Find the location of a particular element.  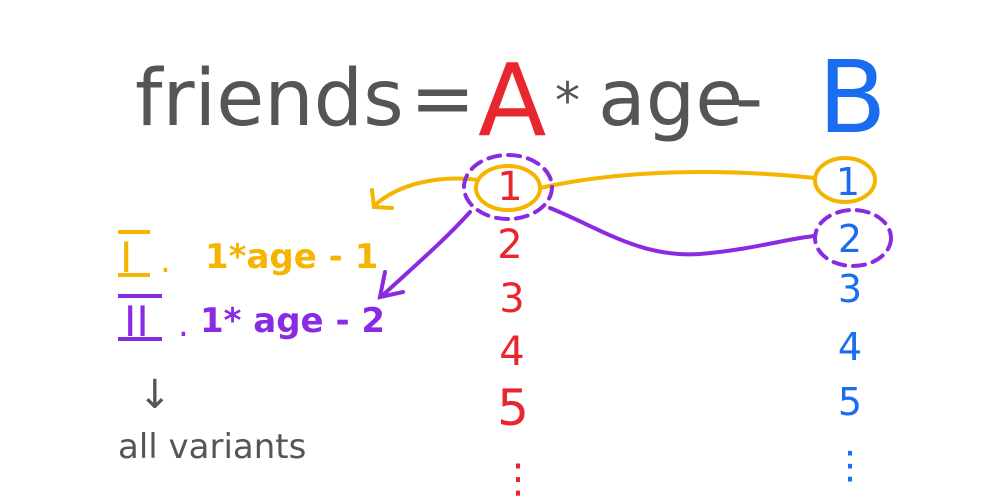

equation-equals: = is located at coordinates (442, 99).